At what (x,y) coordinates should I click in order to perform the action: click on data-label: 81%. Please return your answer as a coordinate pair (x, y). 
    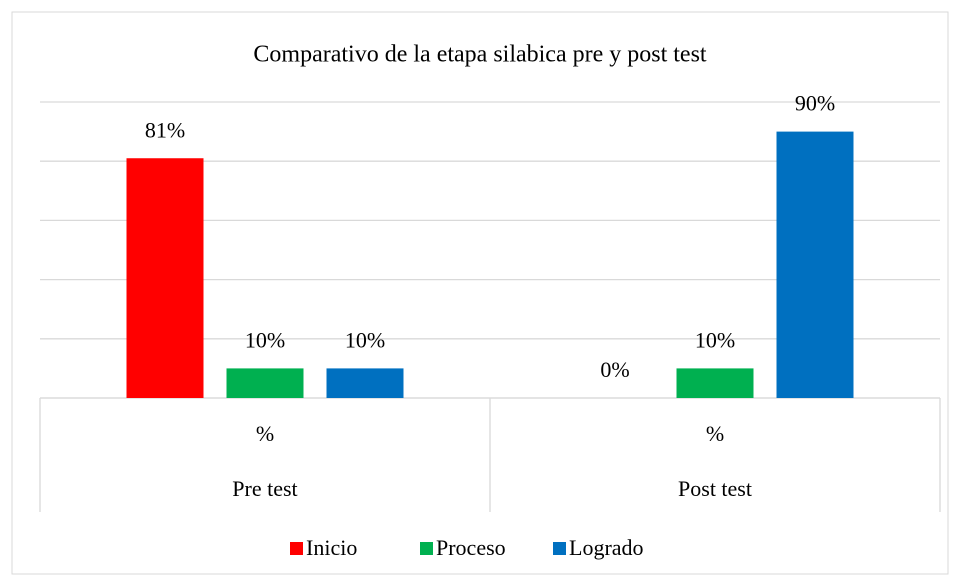
    Looking at the image, I should click on (165, 129).